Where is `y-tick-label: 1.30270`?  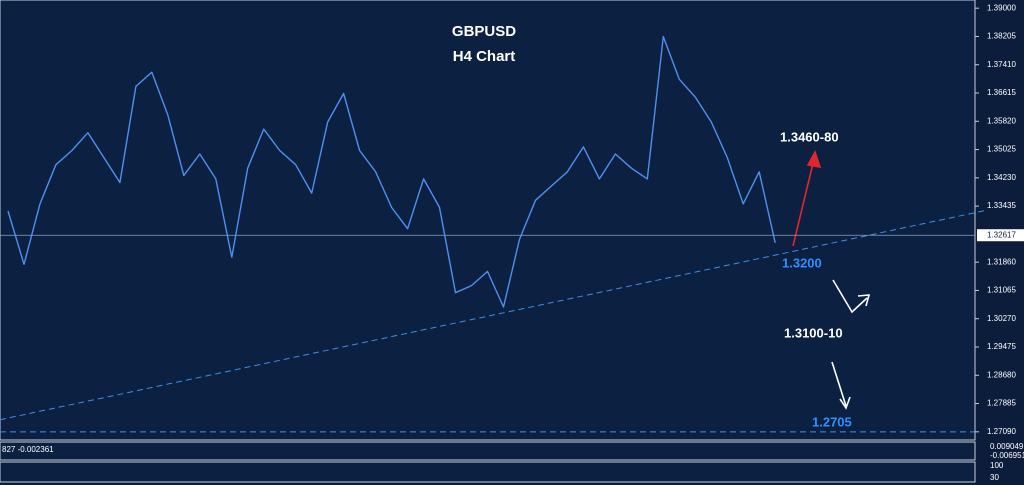 y-tick-label: 1.30270 is located at coordinates (1001, 318).